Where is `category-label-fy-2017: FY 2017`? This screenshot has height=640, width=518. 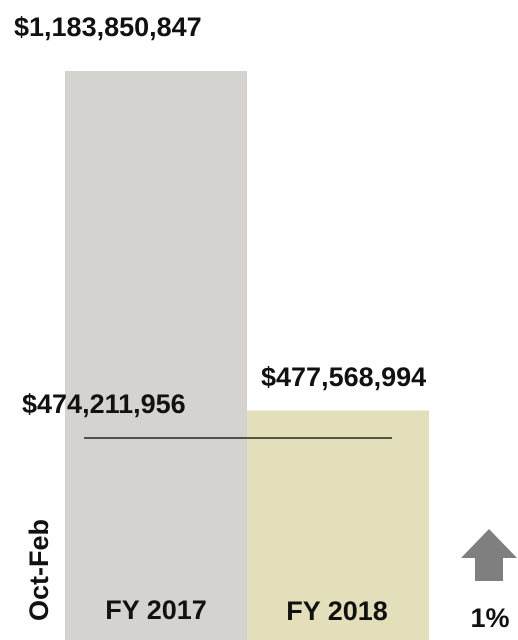
category-label-fy-2017: FY 2017 is located at coordinates (156, 610).